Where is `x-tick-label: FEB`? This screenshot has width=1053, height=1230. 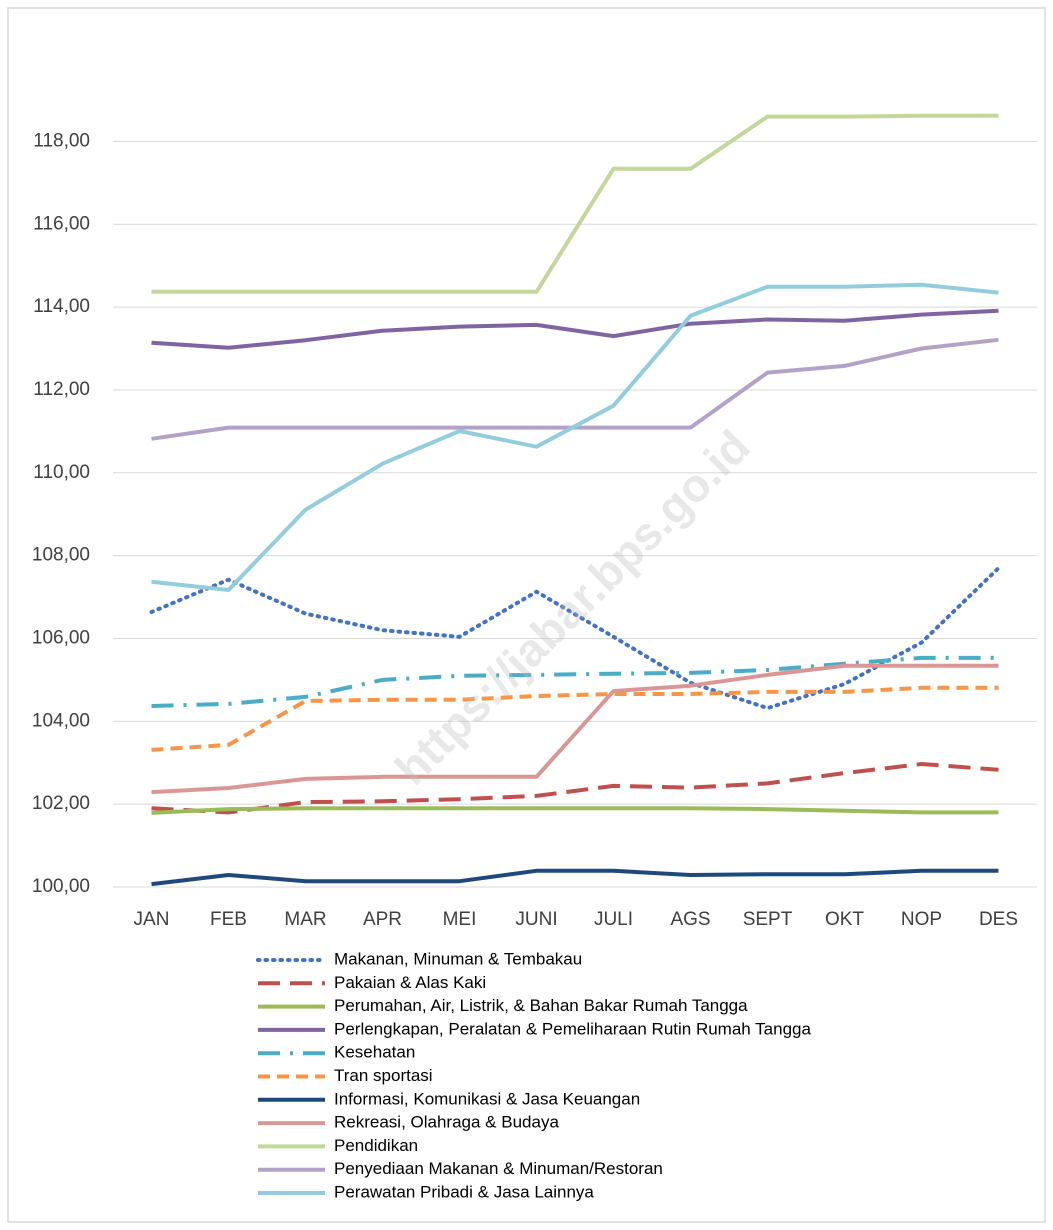 x-tick-label: FEB is located at coordinates (228, 919).